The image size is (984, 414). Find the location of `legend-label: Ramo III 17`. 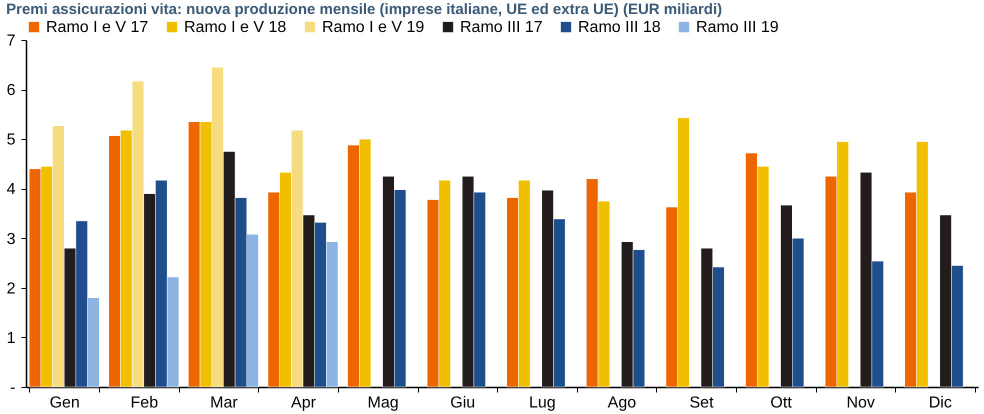

legend-label: Ramo III 17 is located at coordinates (501, 27).